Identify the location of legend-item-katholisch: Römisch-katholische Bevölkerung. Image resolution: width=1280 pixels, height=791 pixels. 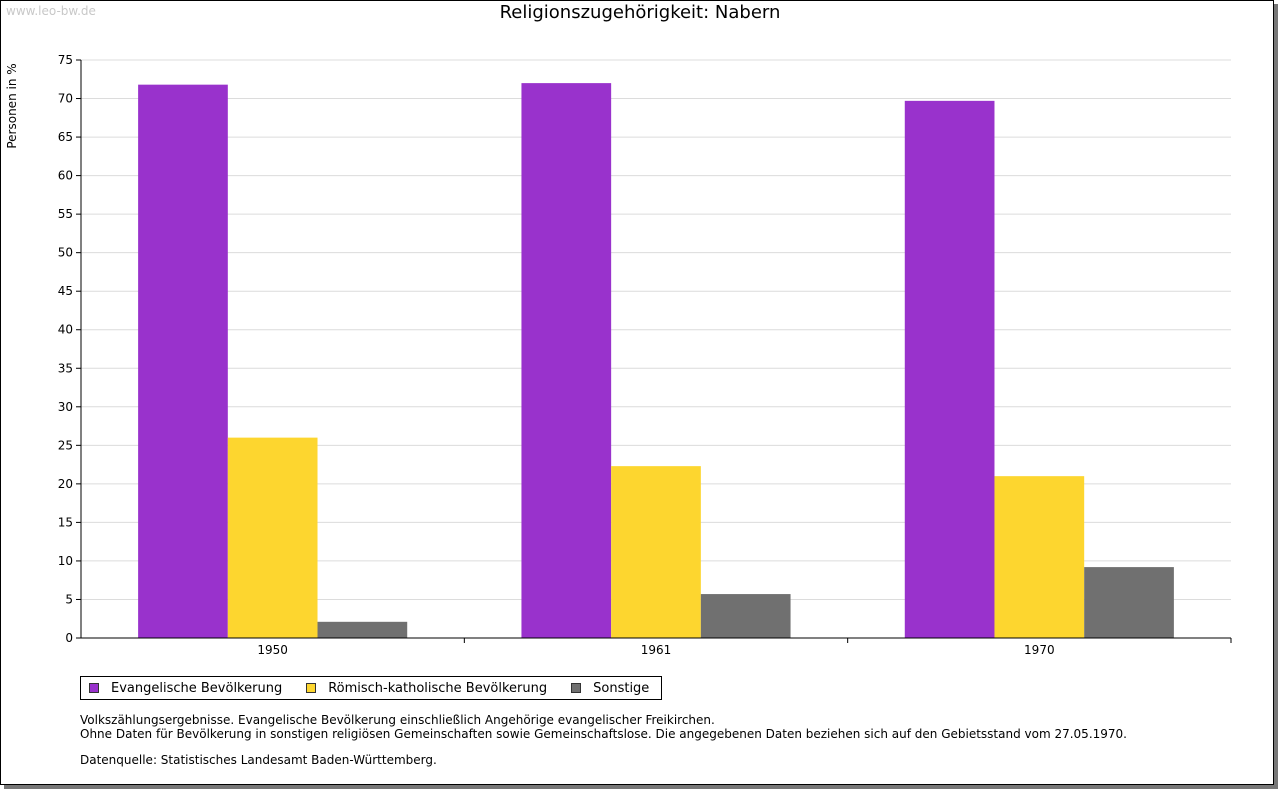
(426, 688).